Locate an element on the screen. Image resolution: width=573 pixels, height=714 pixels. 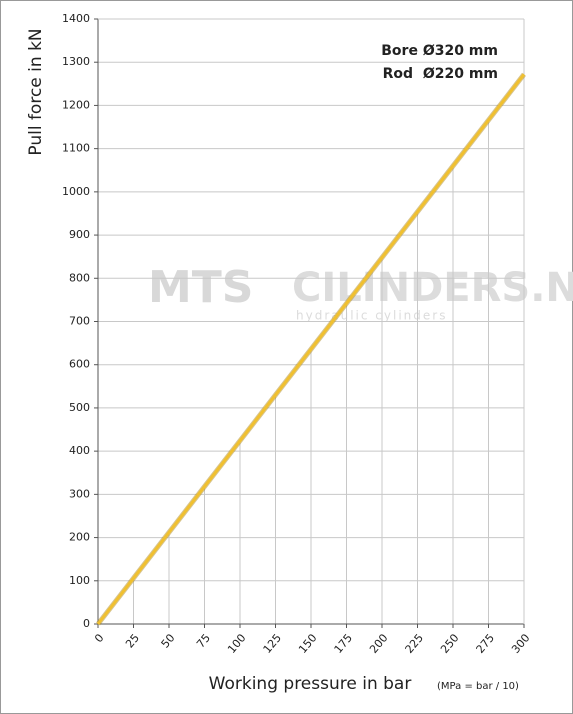
x-axis-note: (MPa = bar / 10) is located at coordinates (478, 686).